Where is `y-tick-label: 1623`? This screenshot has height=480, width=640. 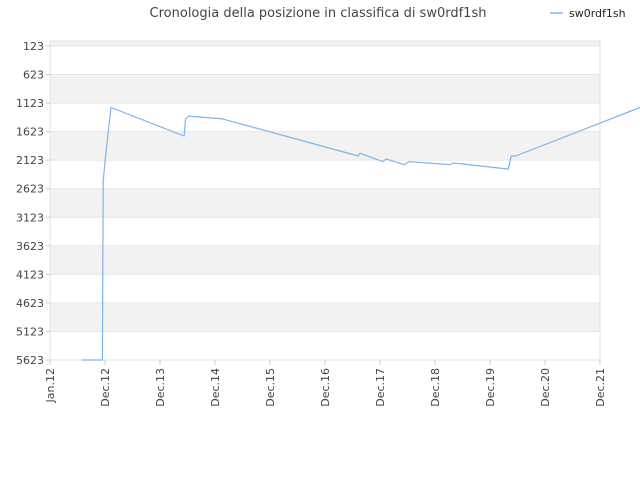 y-tick-label: 1623 is located at coordinates (30, 132).